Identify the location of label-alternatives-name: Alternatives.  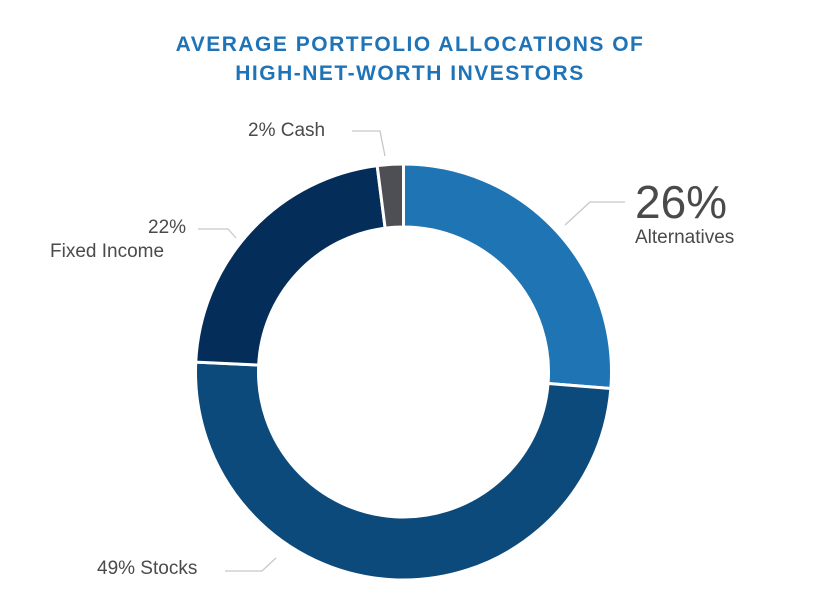
(685, 237).